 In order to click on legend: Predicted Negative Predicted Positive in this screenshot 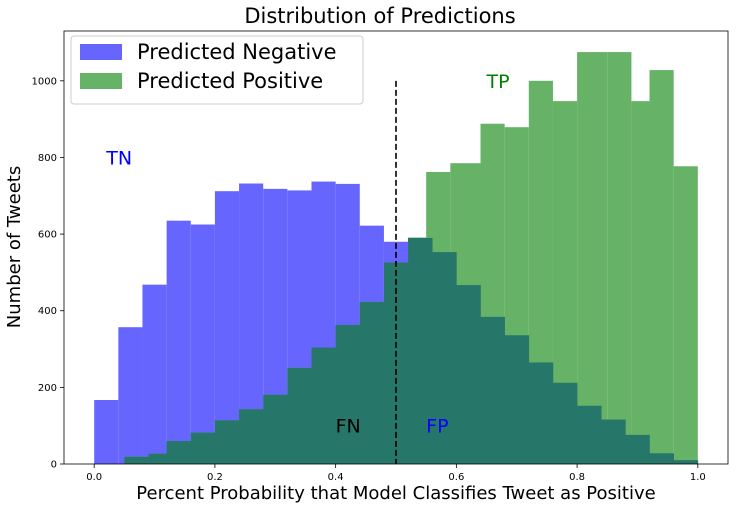, I will do `click(217, 70)`.